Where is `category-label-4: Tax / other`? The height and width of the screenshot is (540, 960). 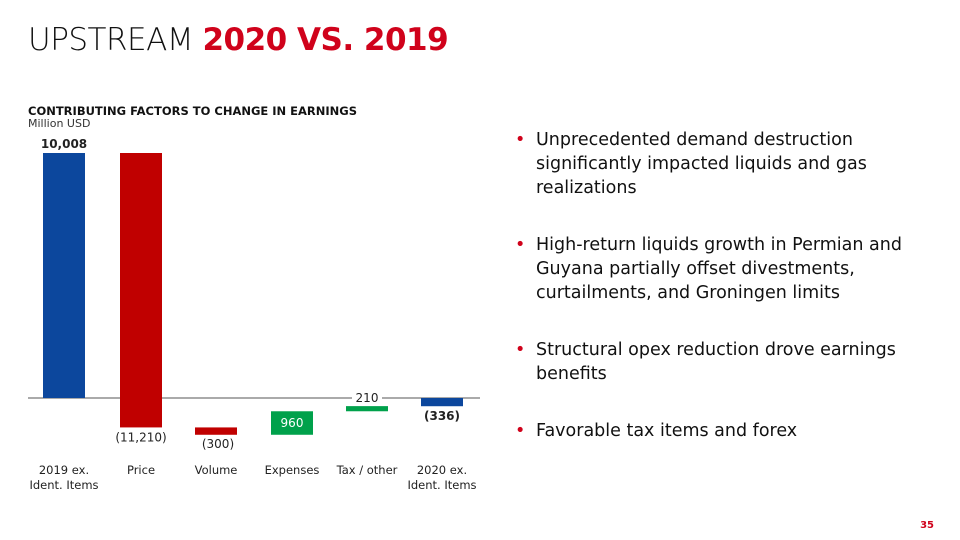 category-label-4: Tax / other is located at coordinates (367, 470).